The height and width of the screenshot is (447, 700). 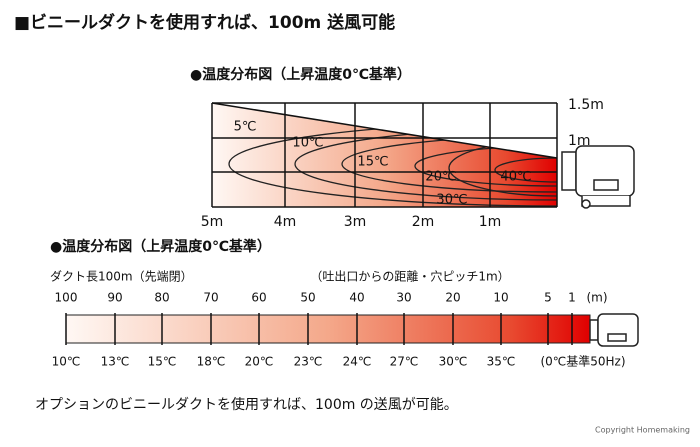 I want to click on x-label: 4m, so click(x=285, y=222).